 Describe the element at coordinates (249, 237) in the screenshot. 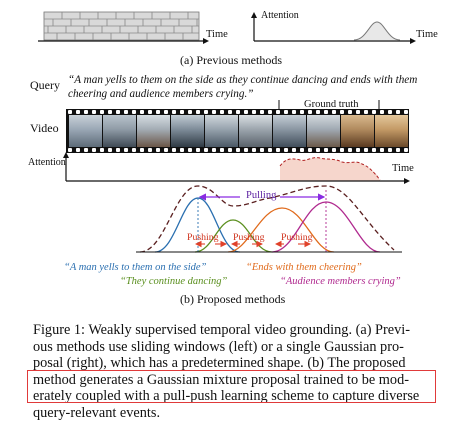

I see `pushing-label-2: Pushing` at that location.